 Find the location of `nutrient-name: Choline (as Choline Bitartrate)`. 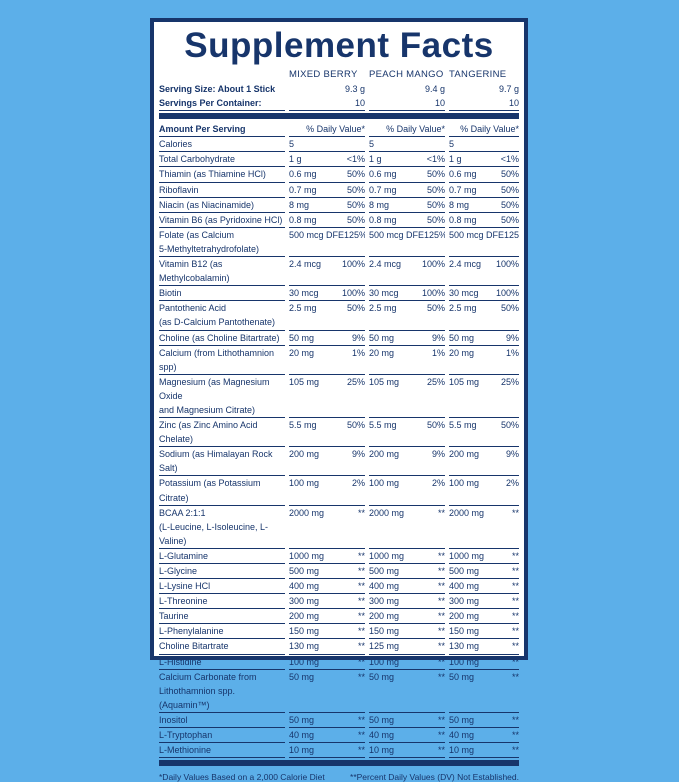

nutrient-name: Choline (as Choline Bitartrate) is located at coordinates (222, 338).